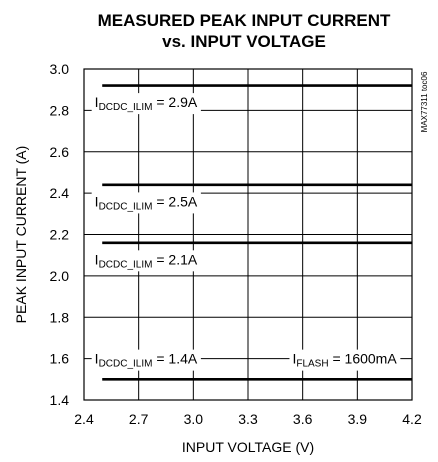 The height and width of the screenshot is (462, 438). What do you see at coordinates (139, 419) in the screenshot?
I see `x-tick-label: 2.7` at bounding box center [139, 419].